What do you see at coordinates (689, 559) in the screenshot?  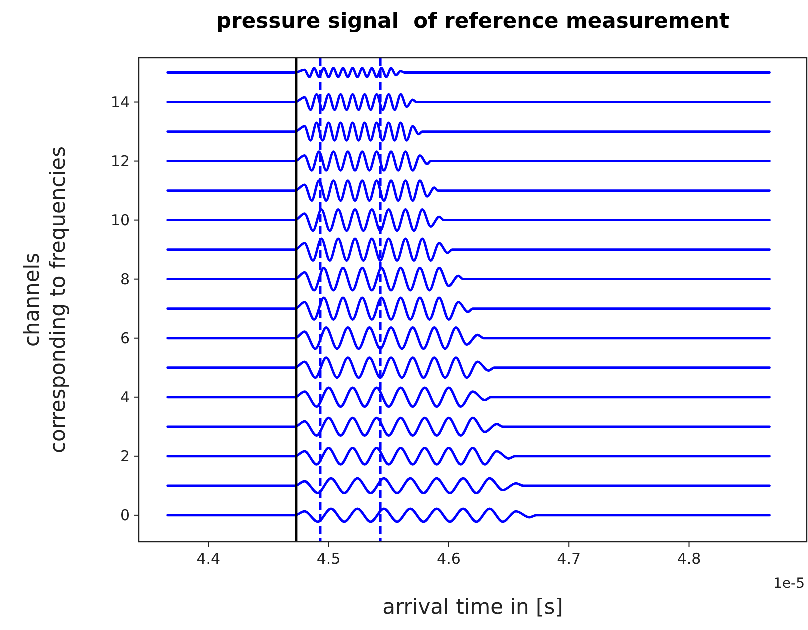 I see `x-tick-label: 4.8` at bounding box center [689, 559].